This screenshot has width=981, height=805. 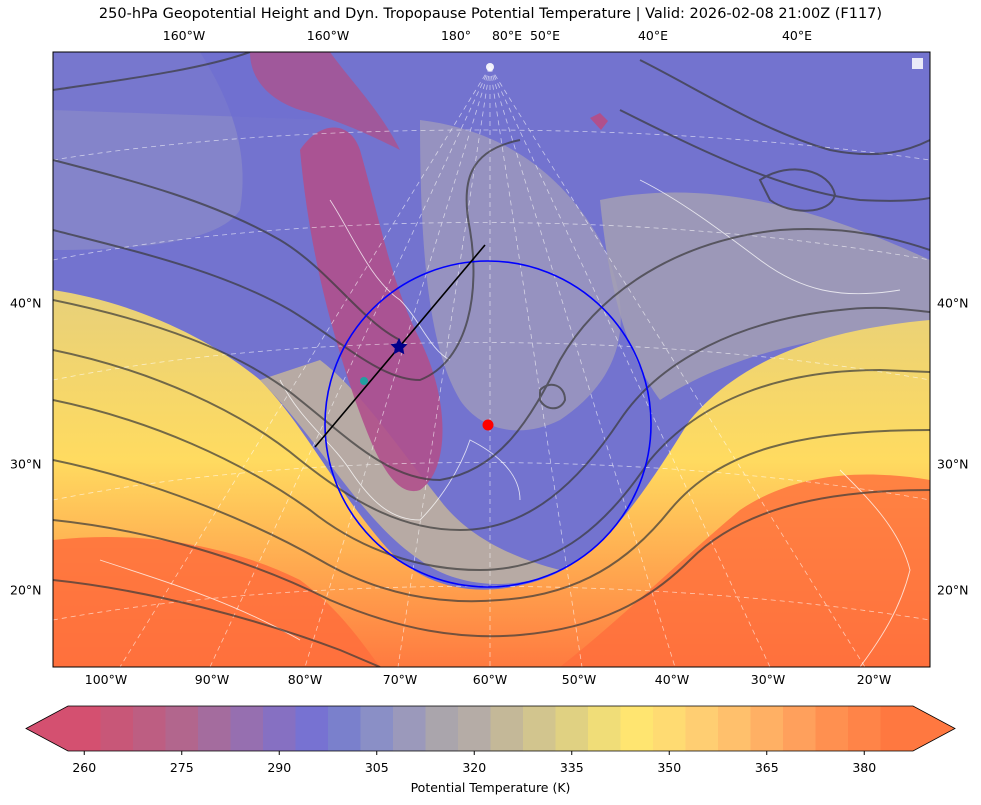 I want to click on bottom-lon-label: 40°W, so click(x=672, y=679).